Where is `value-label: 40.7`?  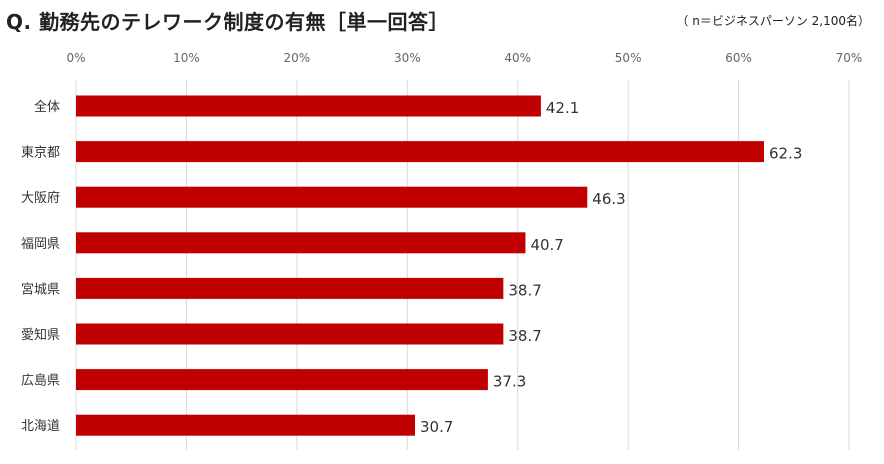 value-label: 40.7 is located at coordinates (546, 245).